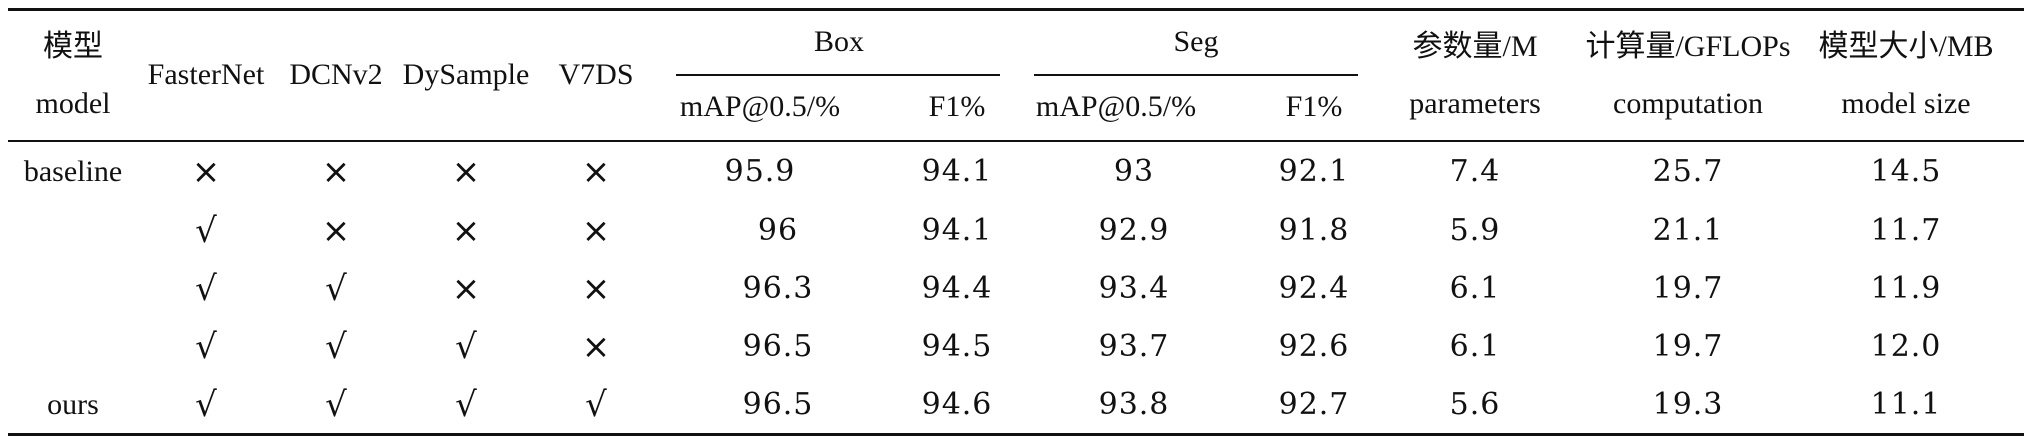  What do you see at coordinates (1906, 46) in the screenshot?
I see `header-size-cn: 模型大小/MB` at bounding box center [1906, 46].